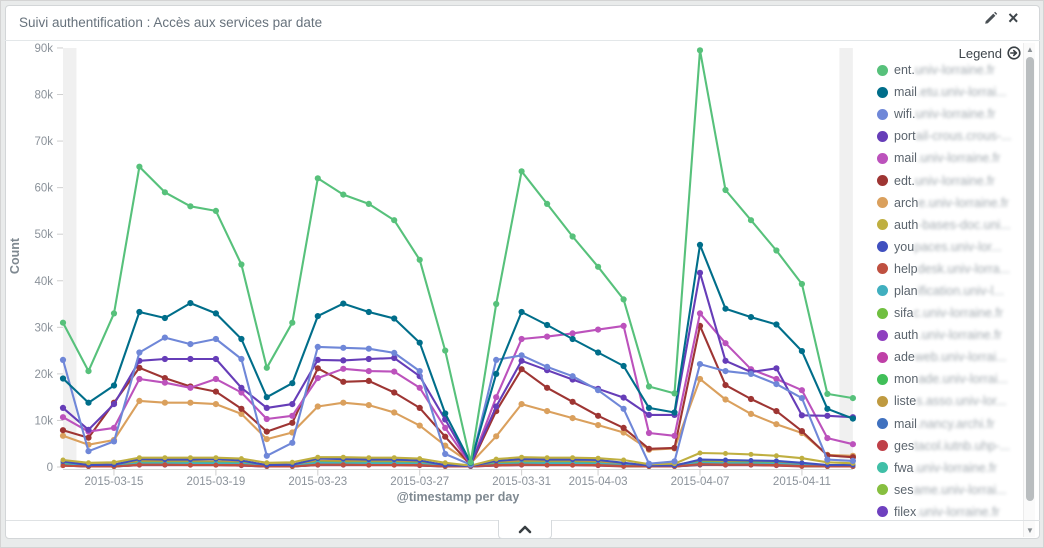  Describe the element at coordinates (525, 529) in the screenshot. I see `collapse-panel-button` at that location.